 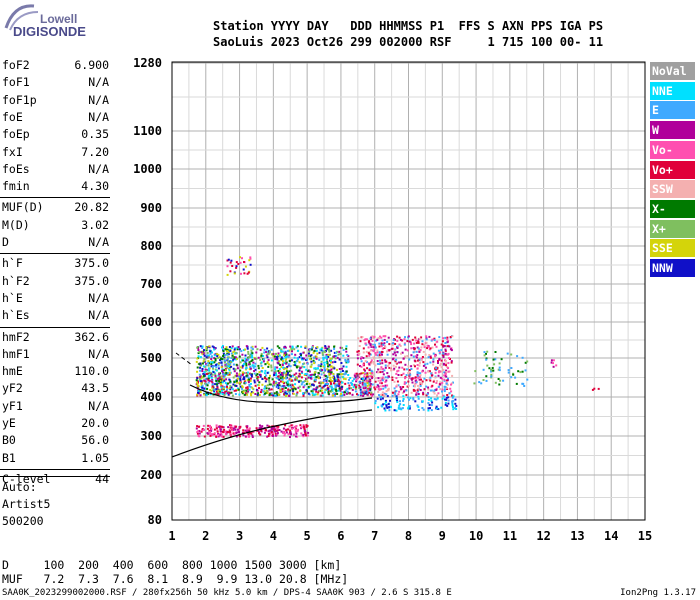 What do you see at coordinates (55, 254) in the screenshot?
I see `param-separator` at bounding box center [55, 254].